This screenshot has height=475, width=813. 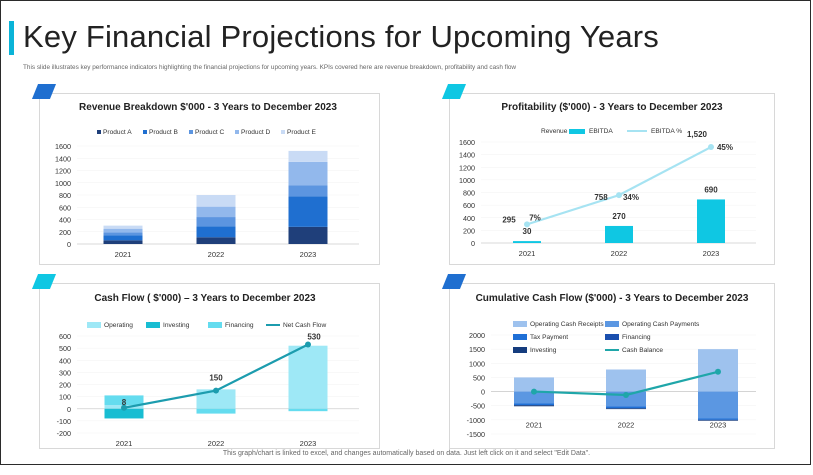 What do you see at coordinates (65, 348) in the screenshot?
I see `cashflow-ytick-label: 500` at bounding box center [65, 348].